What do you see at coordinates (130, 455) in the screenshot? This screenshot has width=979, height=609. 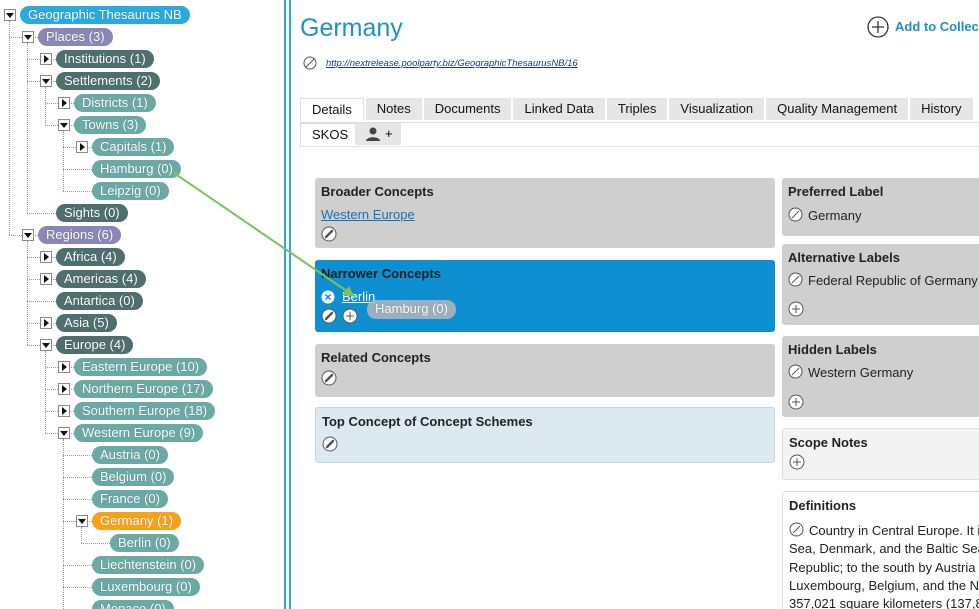 I see `tree-node: Austria (0)` at bounding box center [130, 455].